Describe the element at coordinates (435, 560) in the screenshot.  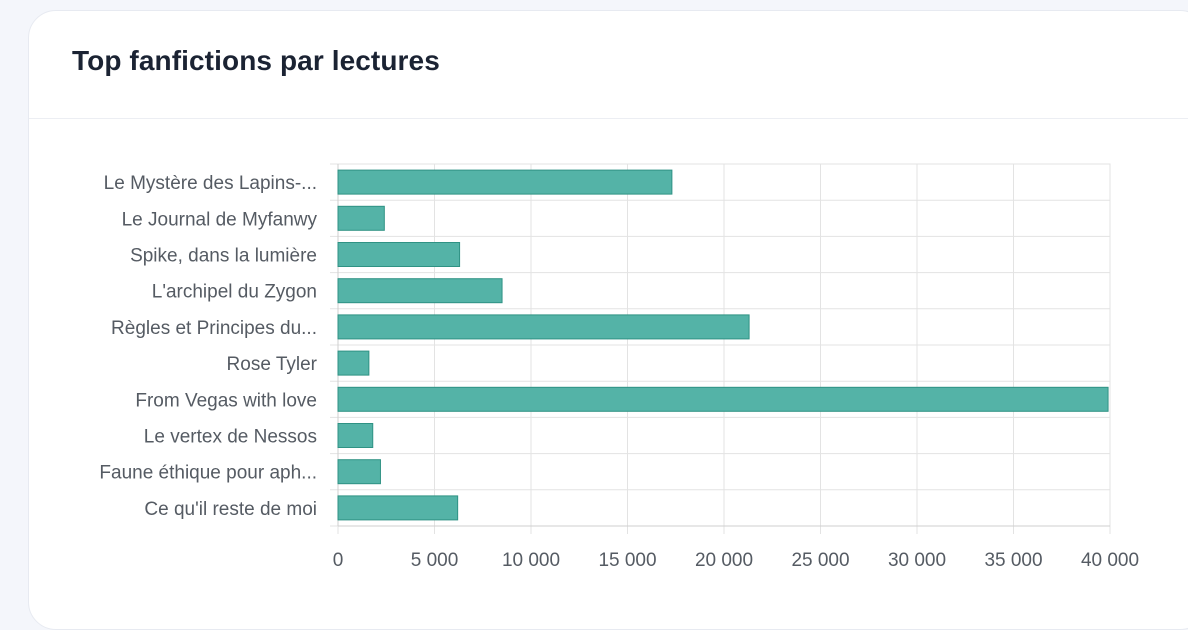
I see `x-tick-label: 5 000` at that location.